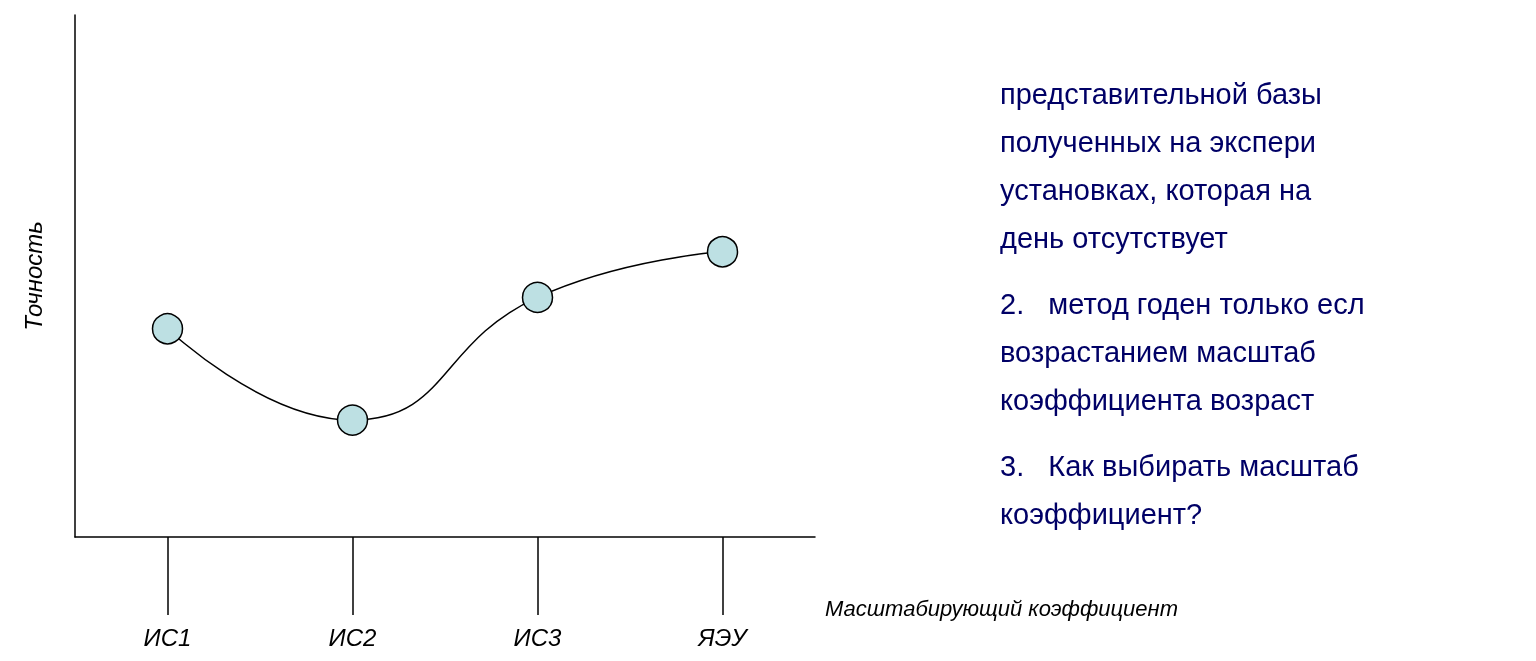 The height and width of the screenshot is (661, 1536). What do you see at coordinates (1161, 94) in the screenshot?
I see `text: представительной базы` at bounding box center [1161, 94].